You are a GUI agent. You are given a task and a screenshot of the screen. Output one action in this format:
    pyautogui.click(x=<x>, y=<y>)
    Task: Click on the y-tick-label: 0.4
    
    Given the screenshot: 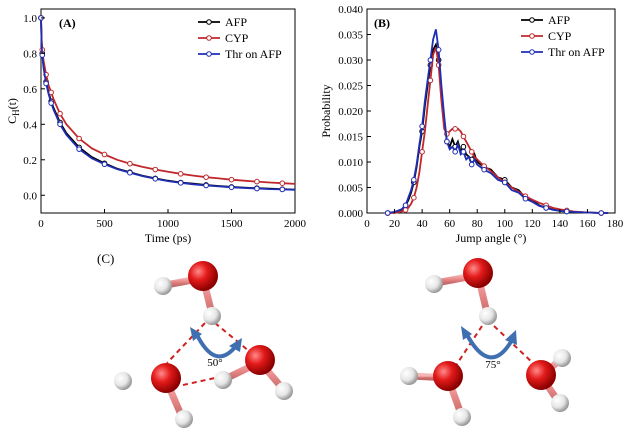 What is the action you would take?
    pyautogui.click(x=30, y=125)
    